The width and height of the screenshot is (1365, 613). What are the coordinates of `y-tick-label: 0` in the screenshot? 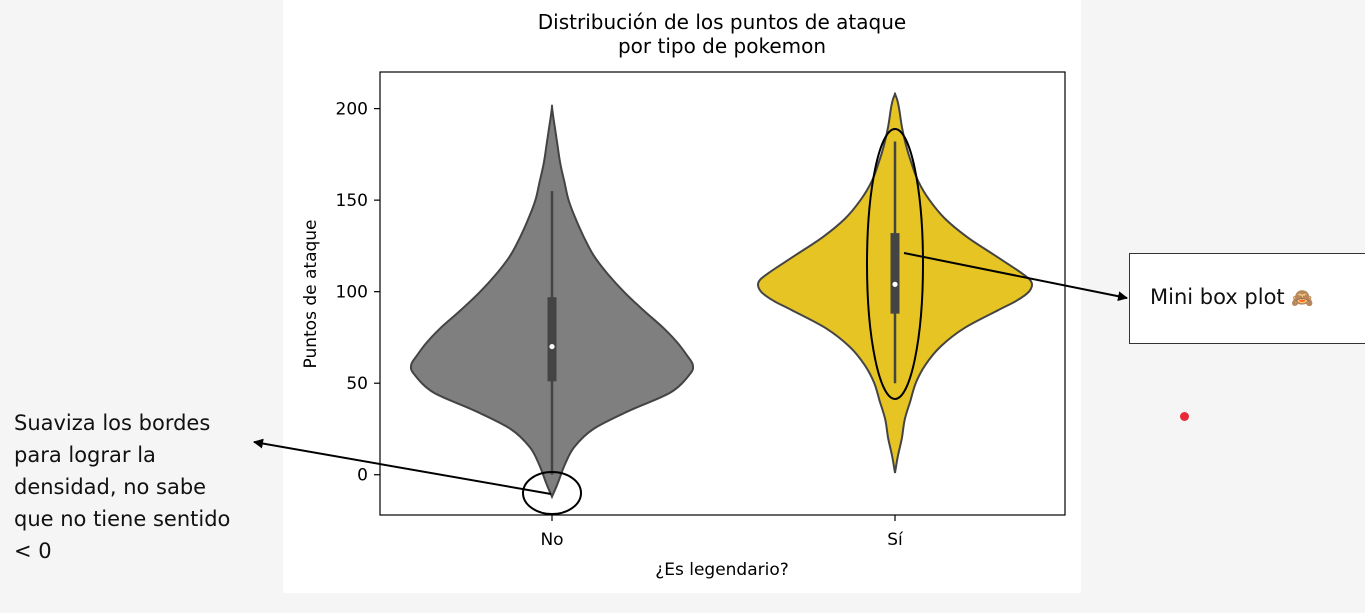 It's located at (362, 476).